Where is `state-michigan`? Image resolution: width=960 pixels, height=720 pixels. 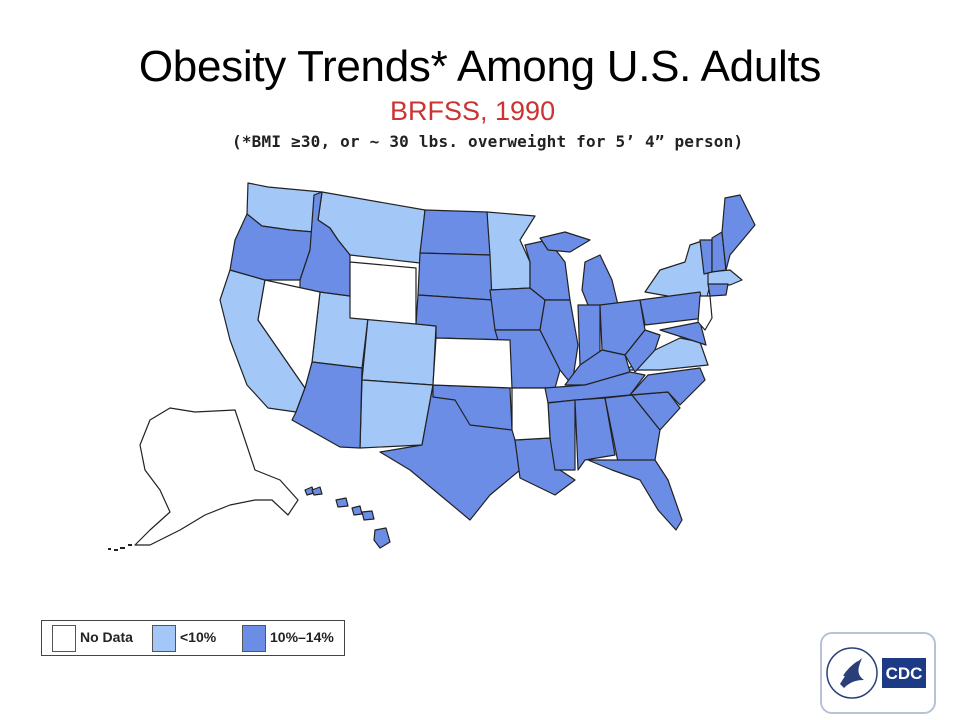
state-michigan is located at coordinates (600, 282).